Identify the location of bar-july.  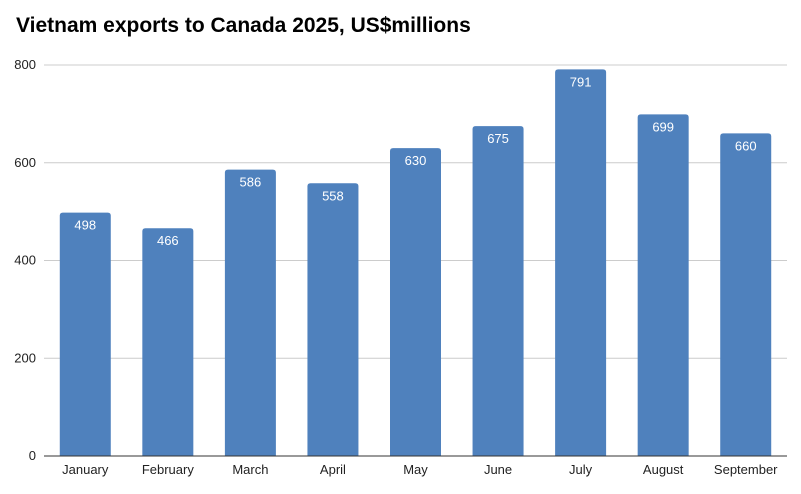
(581, 263).